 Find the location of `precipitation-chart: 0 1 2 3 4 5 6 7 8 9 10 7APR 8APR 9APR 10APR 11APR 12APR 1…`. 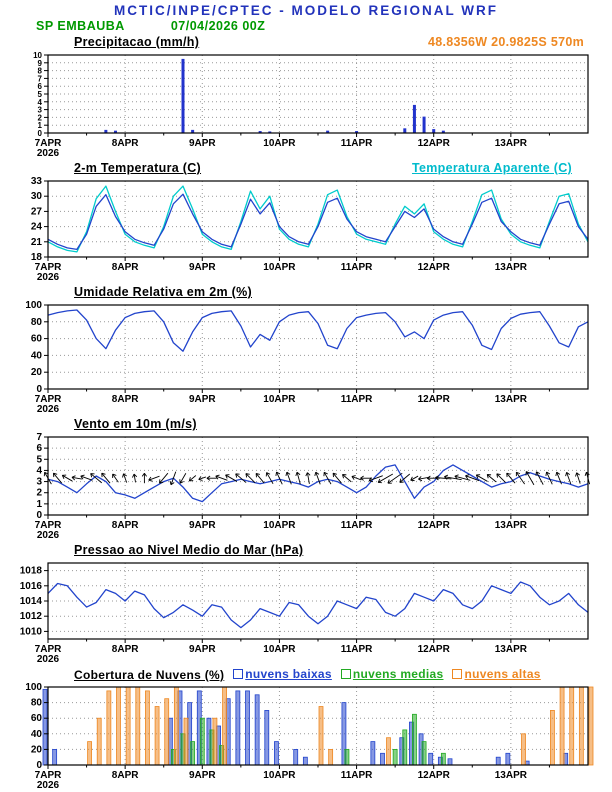

precipitation-chart: 0 1 2 3 4 5 6 7 8 9 10 7APR 8APR 9APR 10APR 11APR 12APR 1… is located at coordinates (306, 105).